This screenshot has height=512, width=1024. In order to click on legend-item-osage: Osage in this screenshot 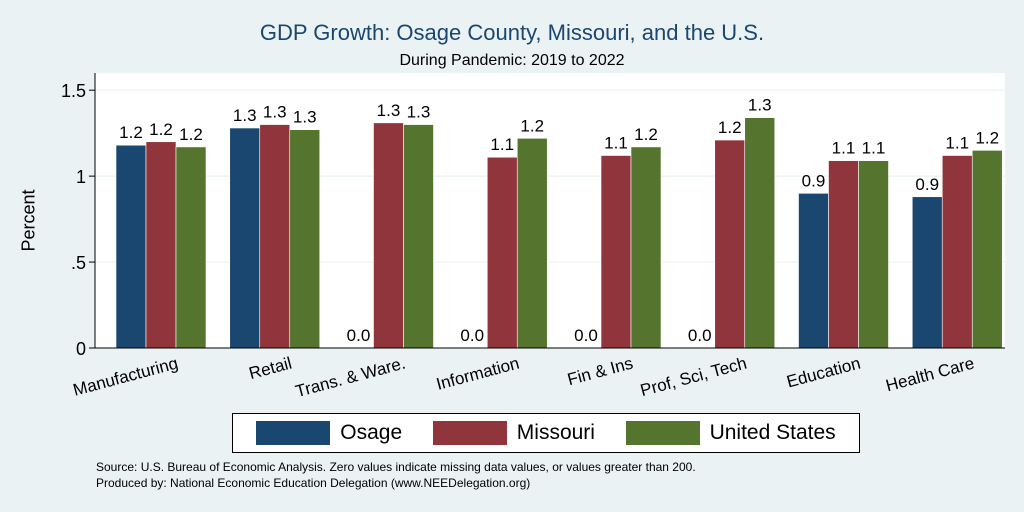, I will do `click(329, 433)`.